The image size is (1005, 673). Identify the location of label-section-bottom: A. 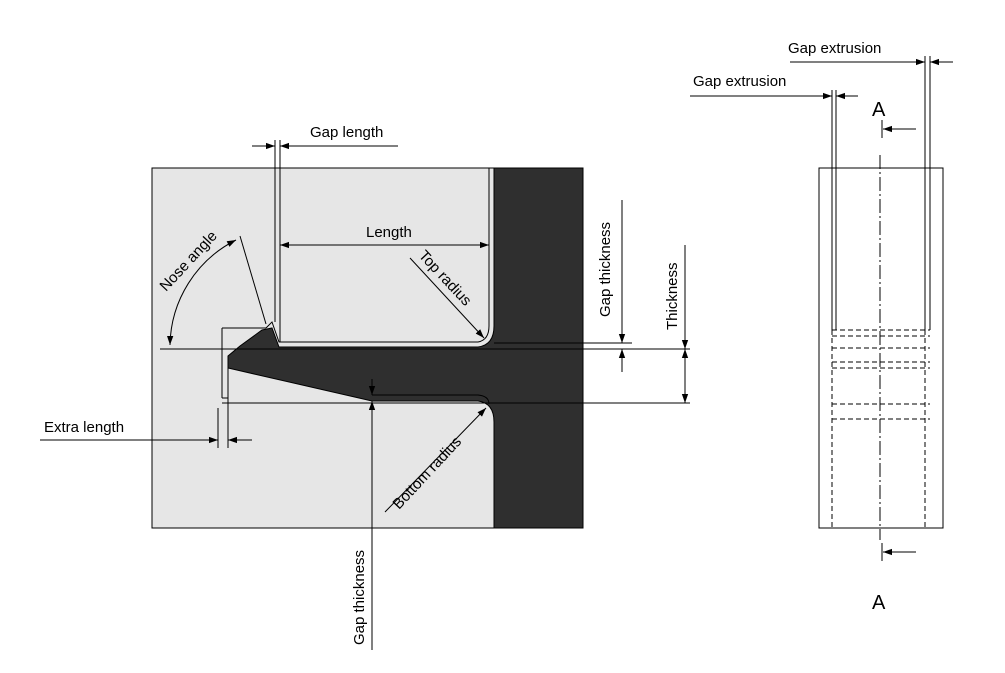
(879, 603).